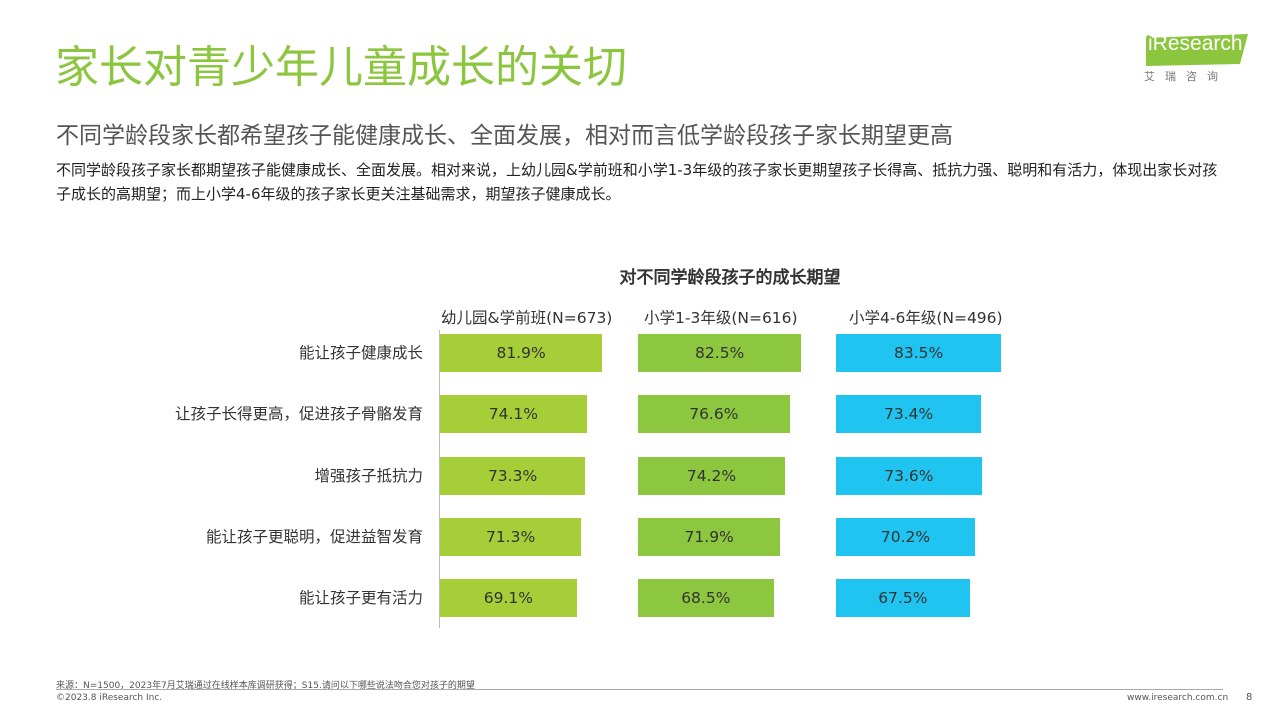 Image resolution: width=1280 pixels, height=720 pixels. I want to click on bar: 81.9%, so click(521, 353).